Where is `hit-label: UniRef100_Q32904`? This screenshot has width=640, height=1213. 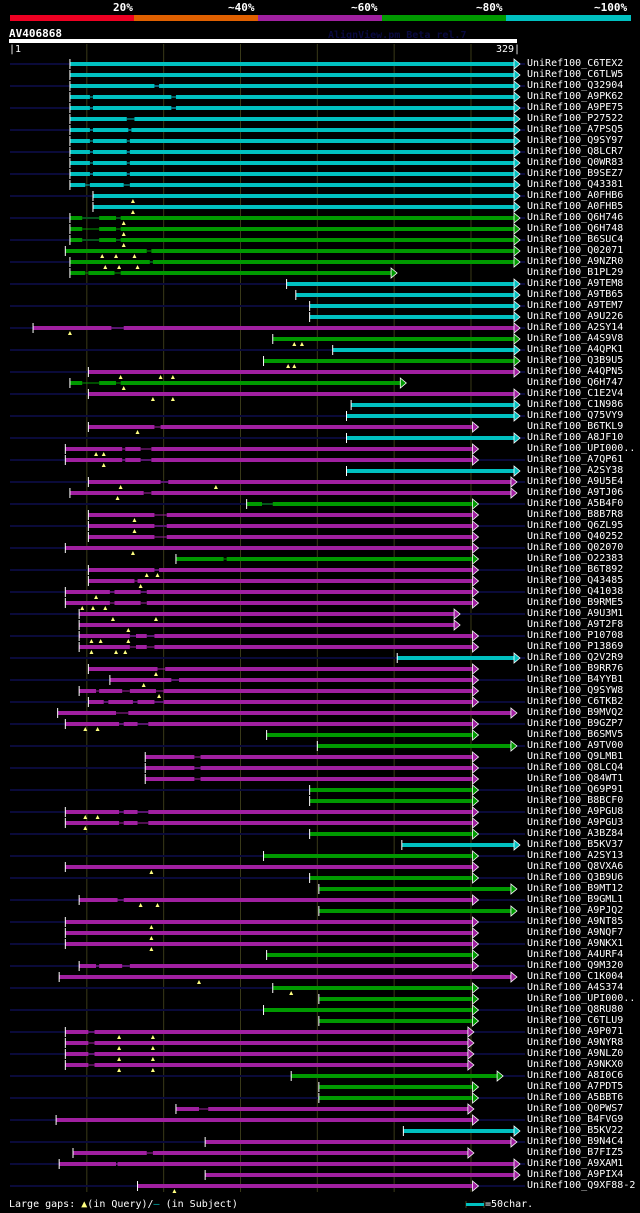 hit-label: UniRef100_Q32904 is located at coordinates (575, 85).